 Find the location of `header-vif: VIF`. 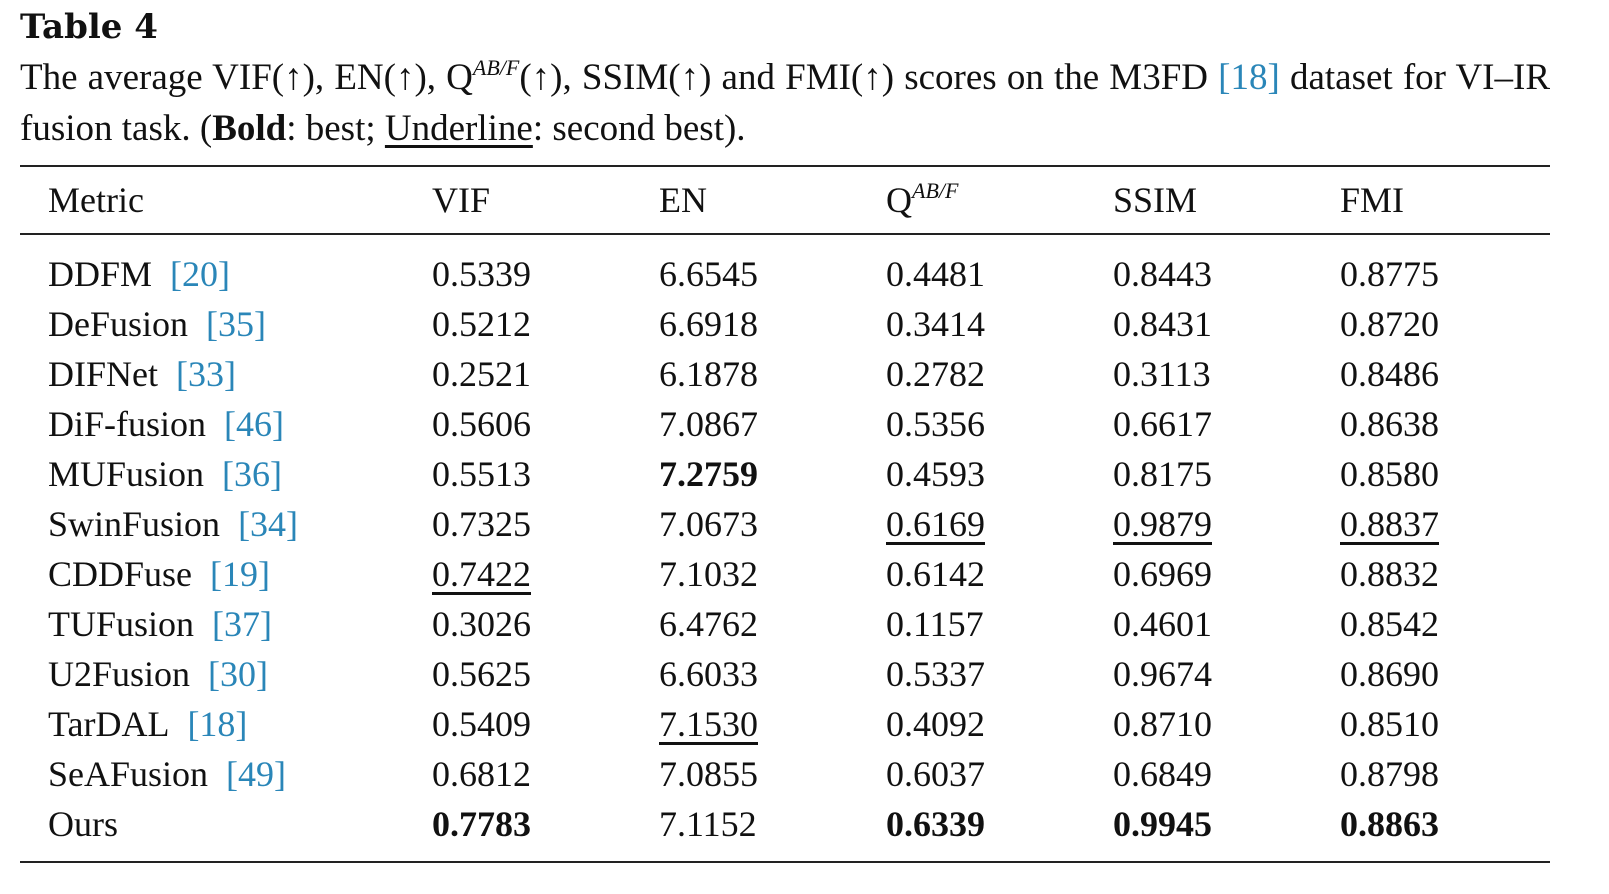

header-vif: VIF is located at coordinates (545, 200).